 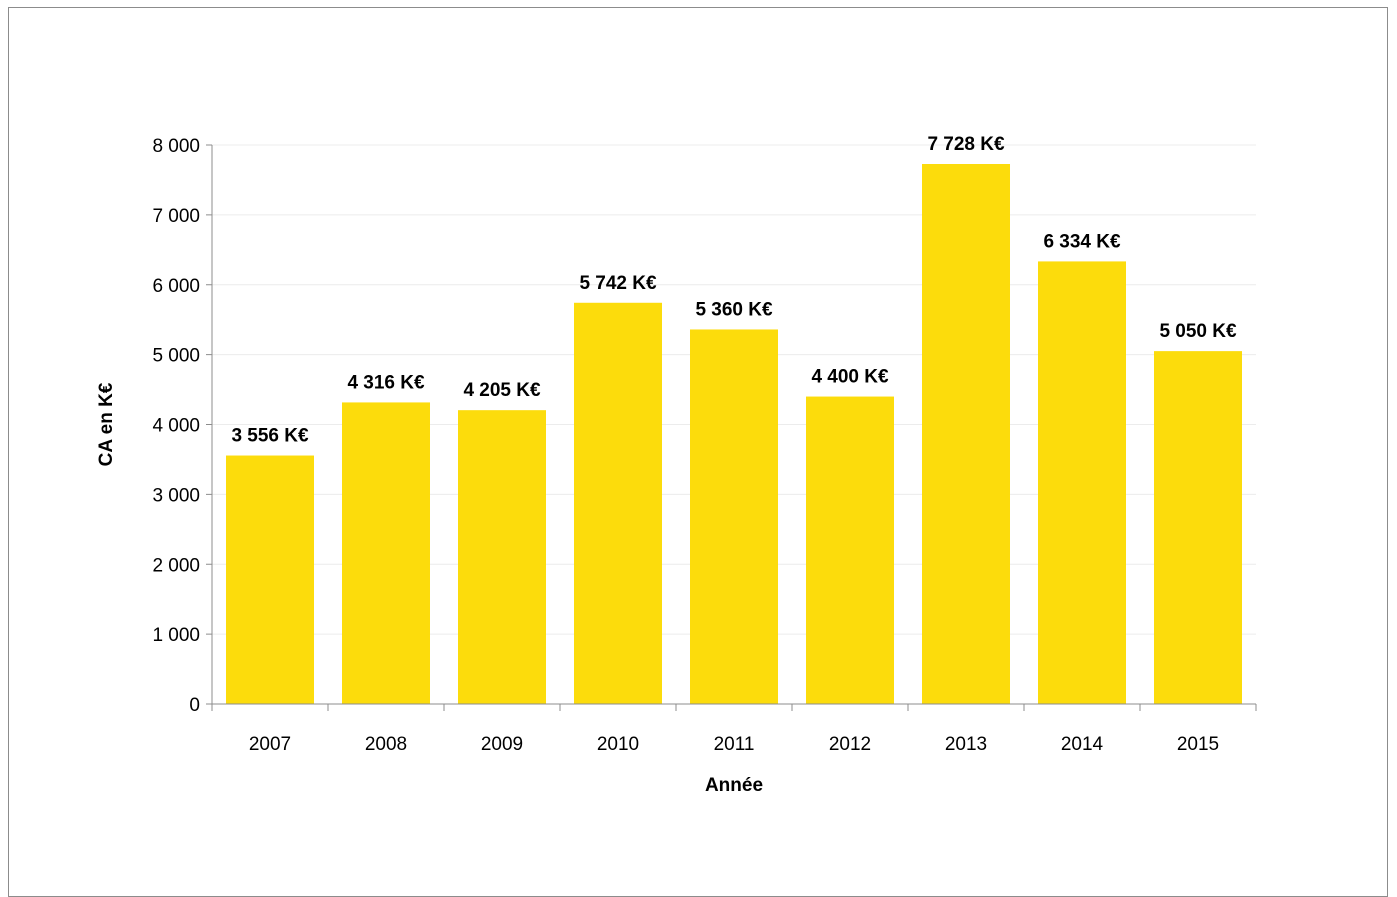 I want to click on data-label: 4 316 K€, so click(x=386, y=382).